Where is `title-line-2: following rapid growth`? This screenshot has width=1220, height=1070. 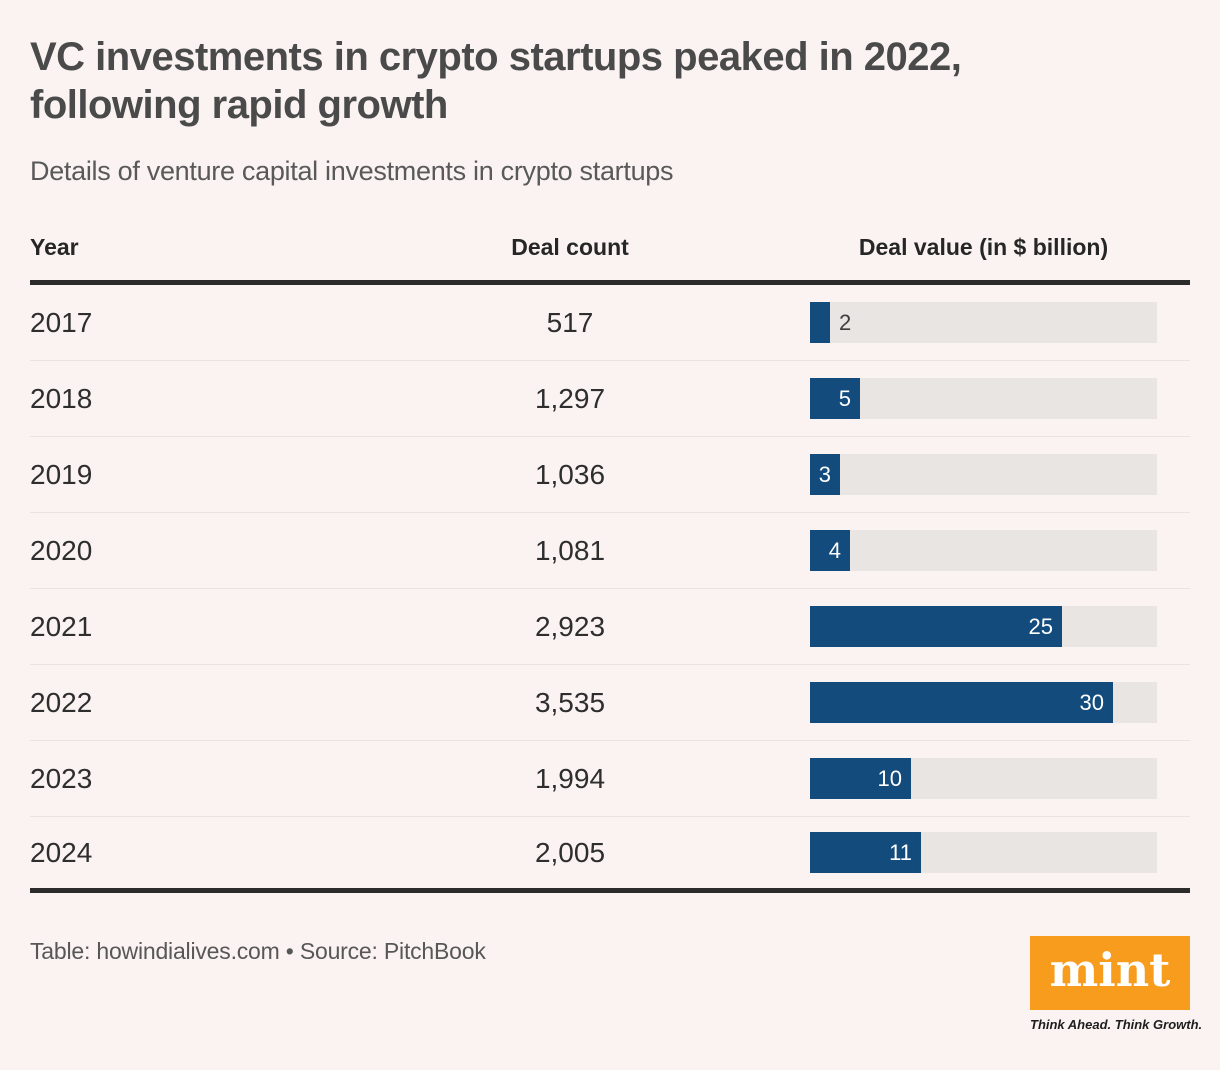 title-line-2: following rapid growth is located at coordinates (239, 105).